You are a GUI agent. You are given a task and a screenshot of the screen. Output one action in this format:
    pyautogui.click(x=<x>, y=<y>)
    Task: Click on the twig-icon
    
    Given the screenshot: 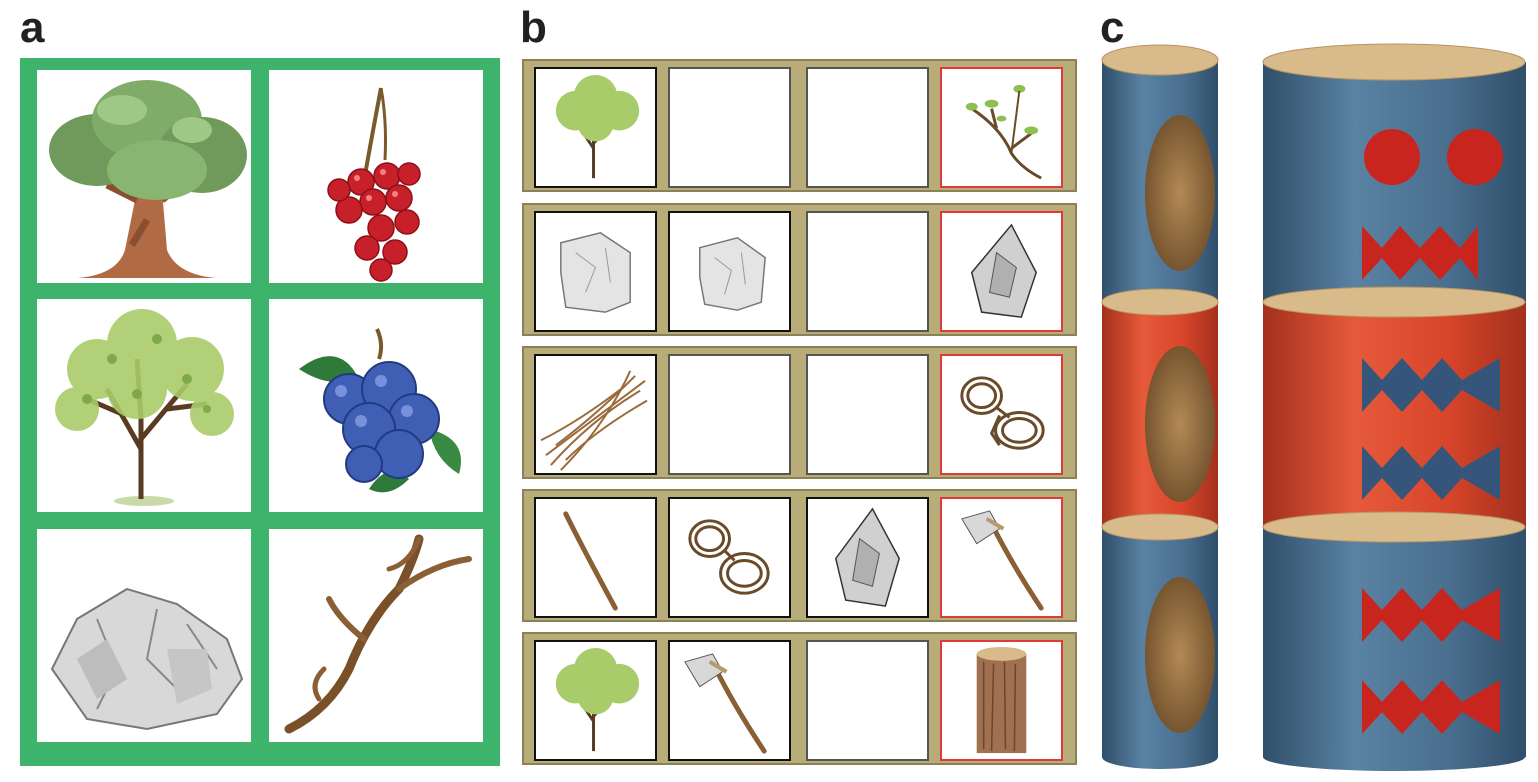 What is the action you would take?
    pyautogui.click(x=1001, y=127)
    